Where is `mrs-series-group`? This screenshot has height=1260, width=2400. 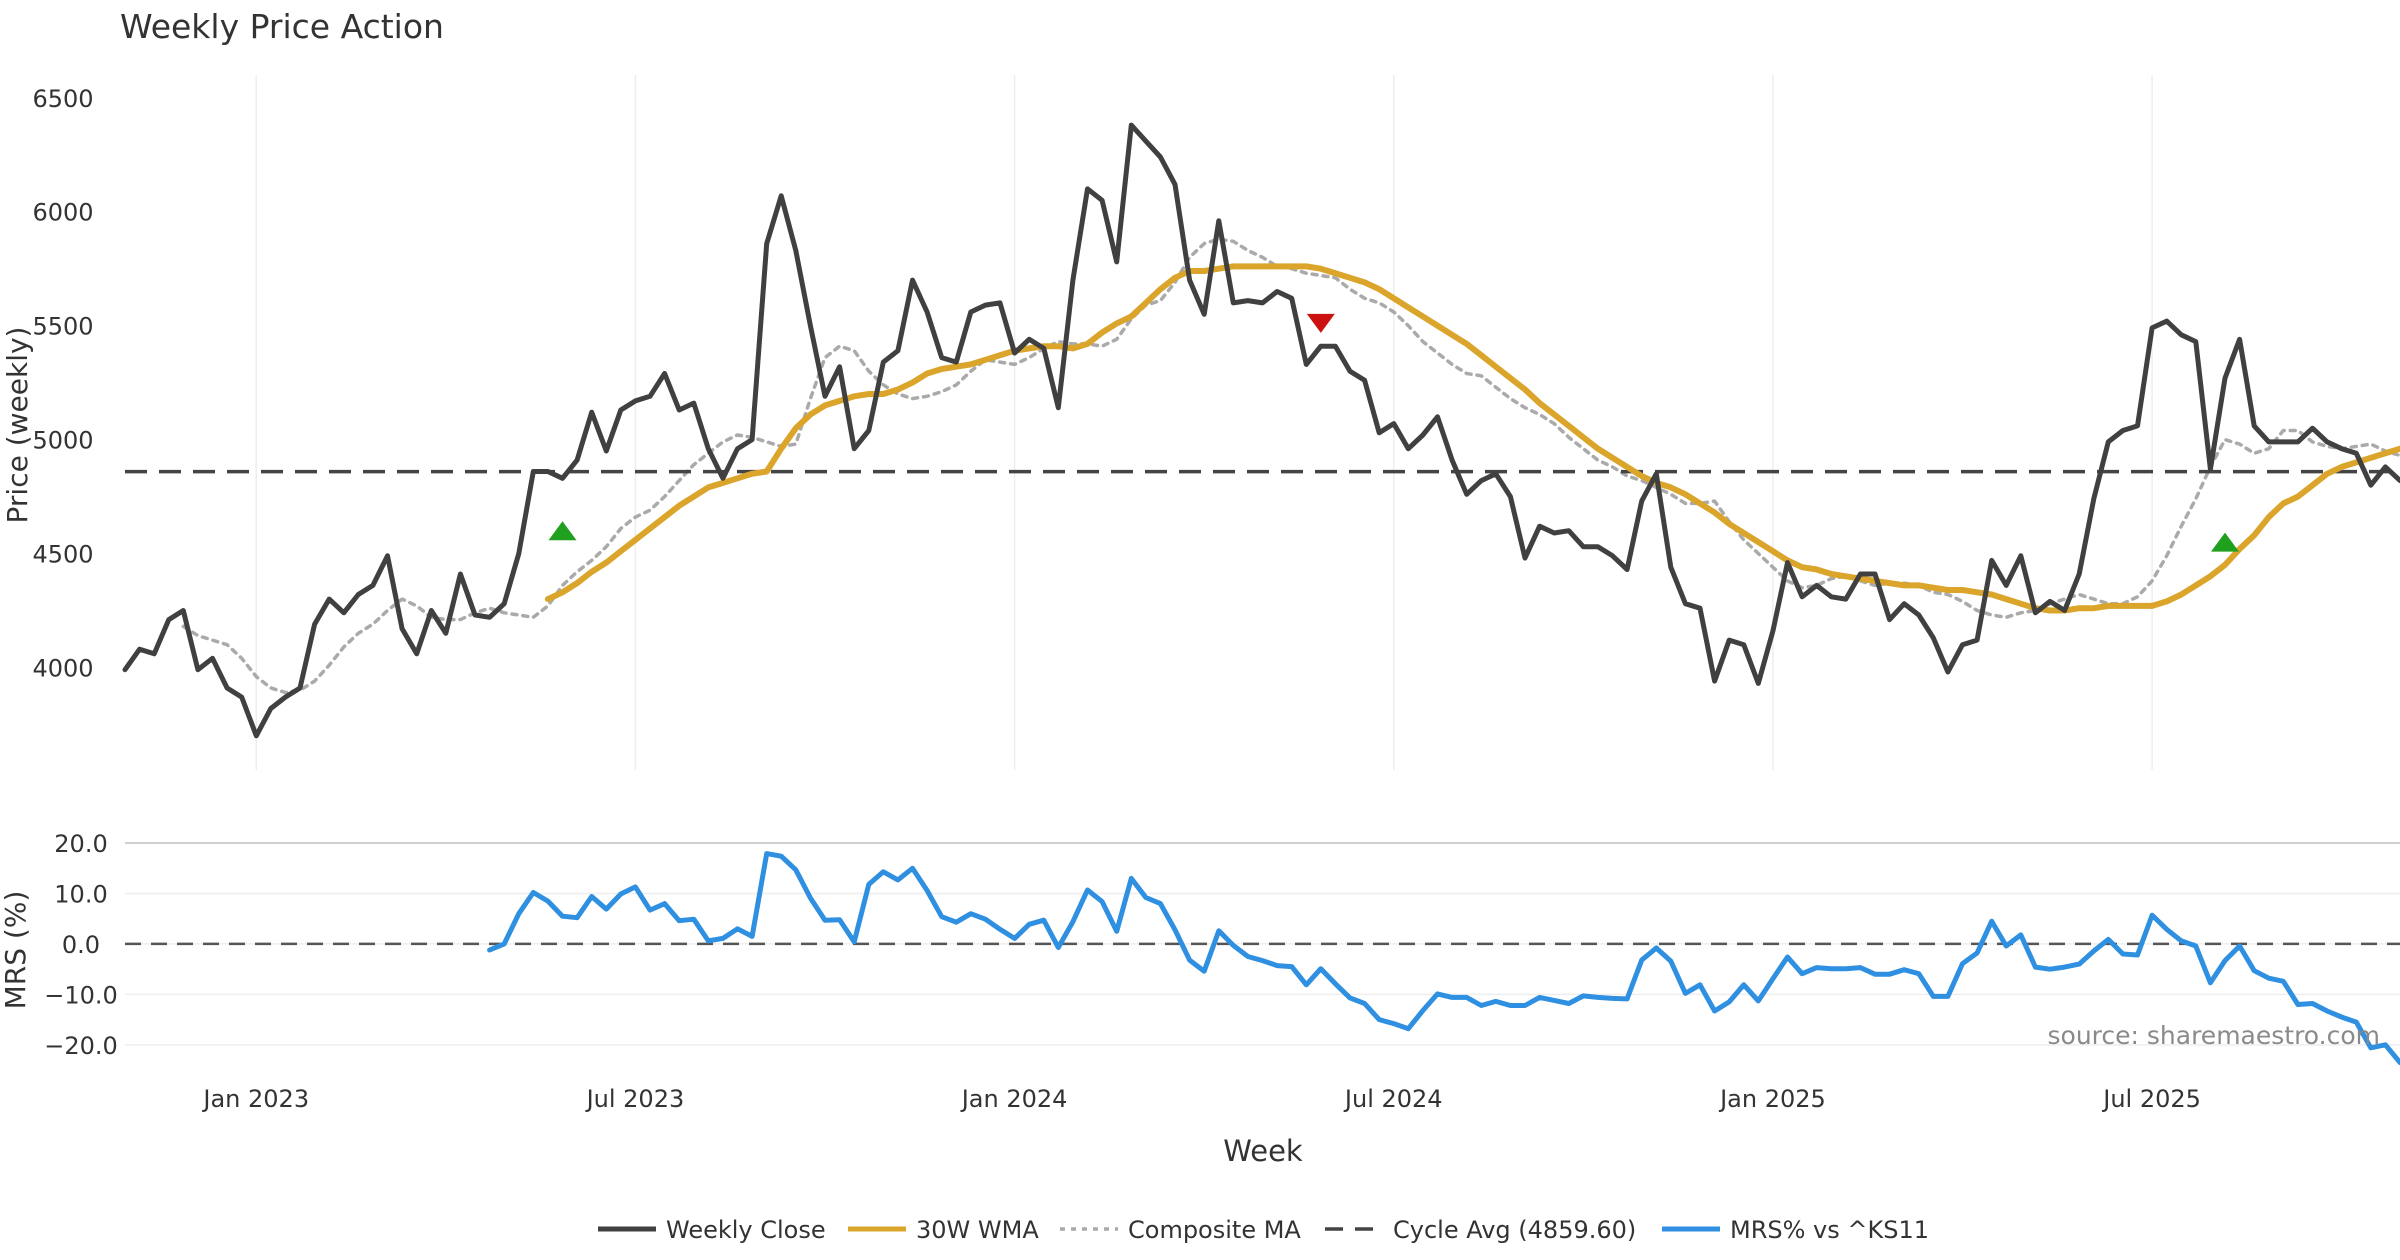 mrs-series-group is located at coordinates (1443, 958).